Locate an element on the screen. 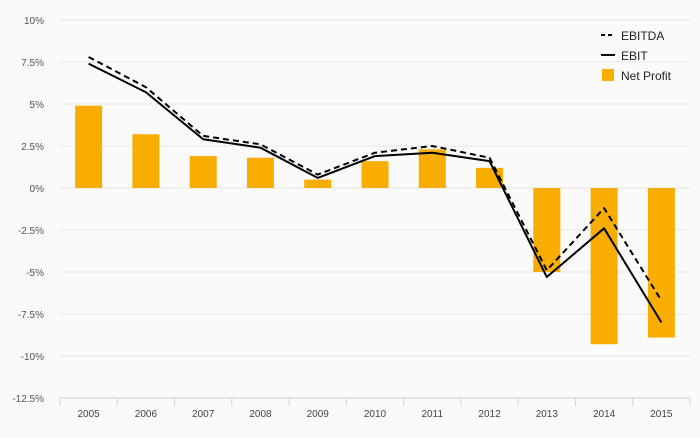  x-tick-label: 2014 is located at coordinates (604, 414).